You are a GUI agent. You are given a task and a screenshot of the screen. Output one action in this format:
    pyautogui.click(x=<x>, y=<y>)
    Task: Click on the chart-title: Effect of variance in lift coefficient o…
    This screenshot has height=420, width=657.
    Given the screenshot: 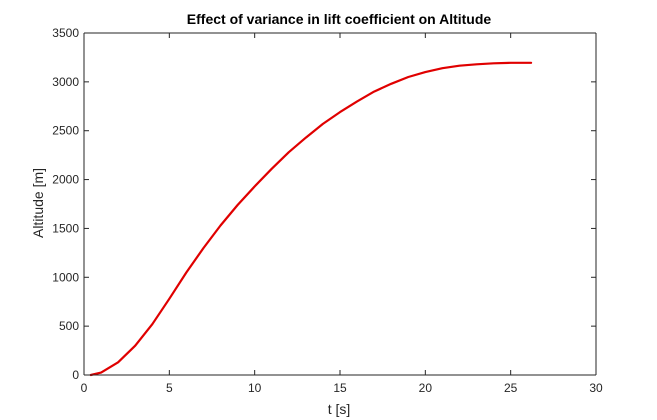 What is the action you would take?
    pyautogui.click(x=339, y=19)
    